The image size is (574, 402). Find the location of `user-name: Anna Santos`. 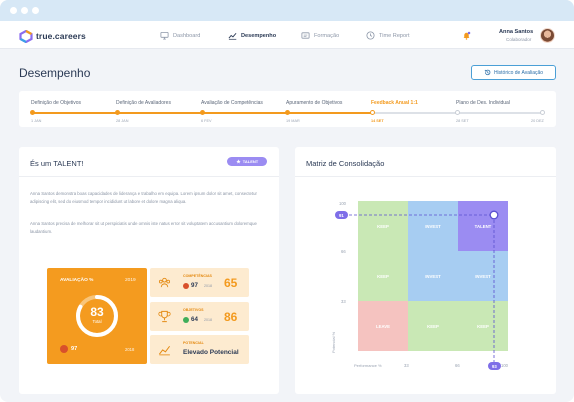

user-name: Anna Santos is located at coordinates (516, 32).